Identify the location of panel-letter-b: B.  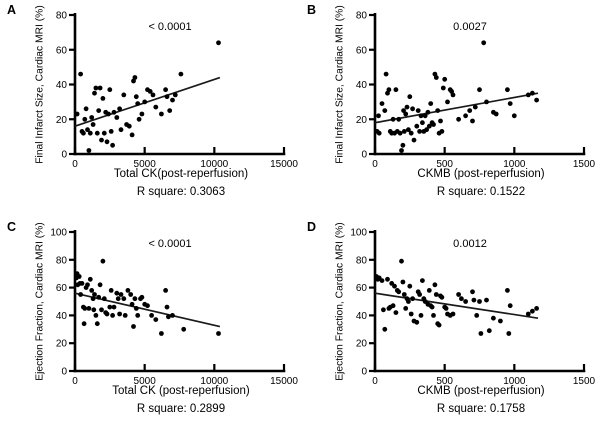
(312, 10).